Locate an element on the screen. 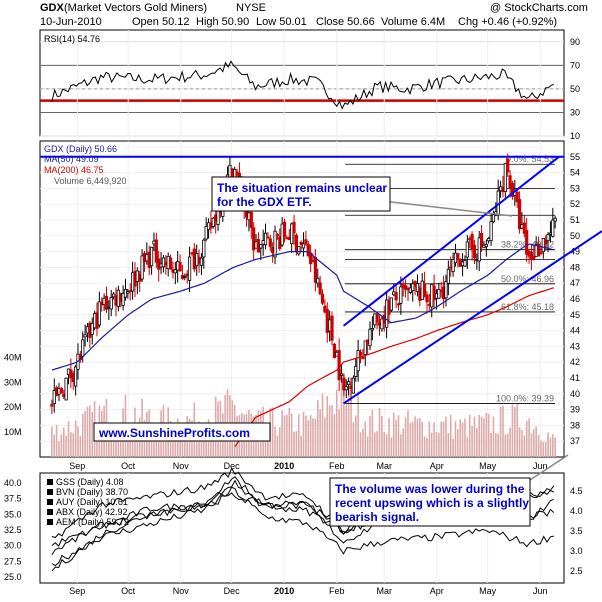 This screenshot has width=602, height=602. miners-legend-label: ABX (Daily) 42.92 is located at coordinates (92, 512).